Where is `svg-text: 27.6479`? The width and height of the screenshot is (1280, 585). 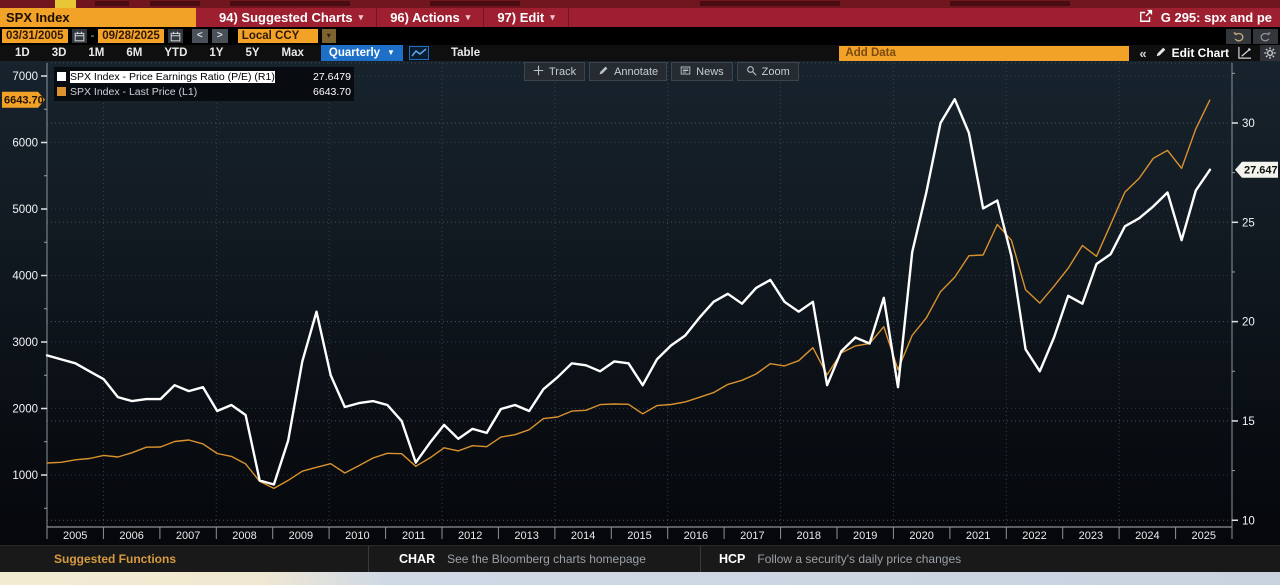 svg-text: 27.6479 is located at coordinates (1262, 171).